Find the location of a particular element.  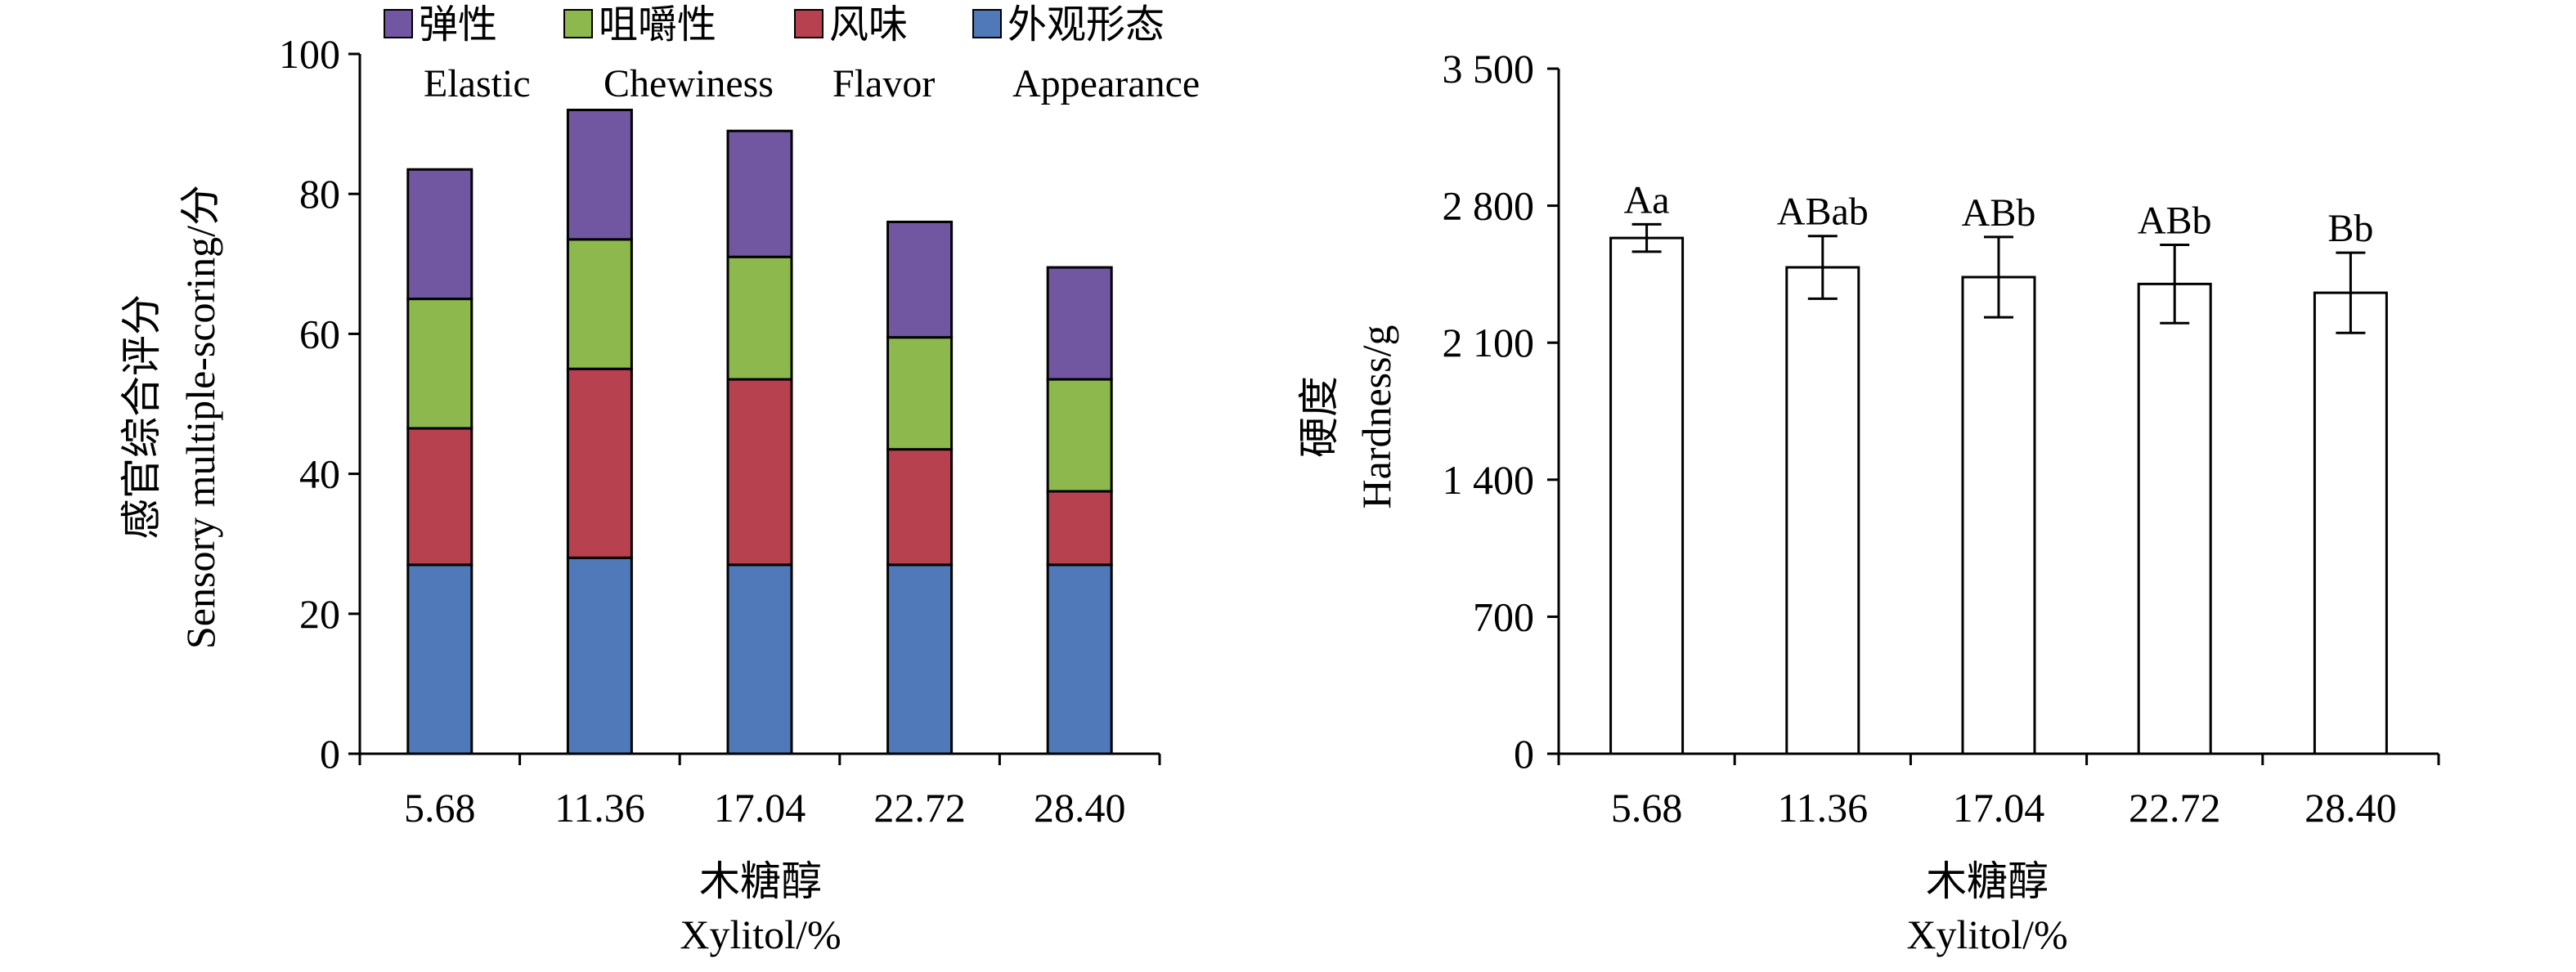

left-x-tick-label: 5.68 is located at coordinates (440, 808).